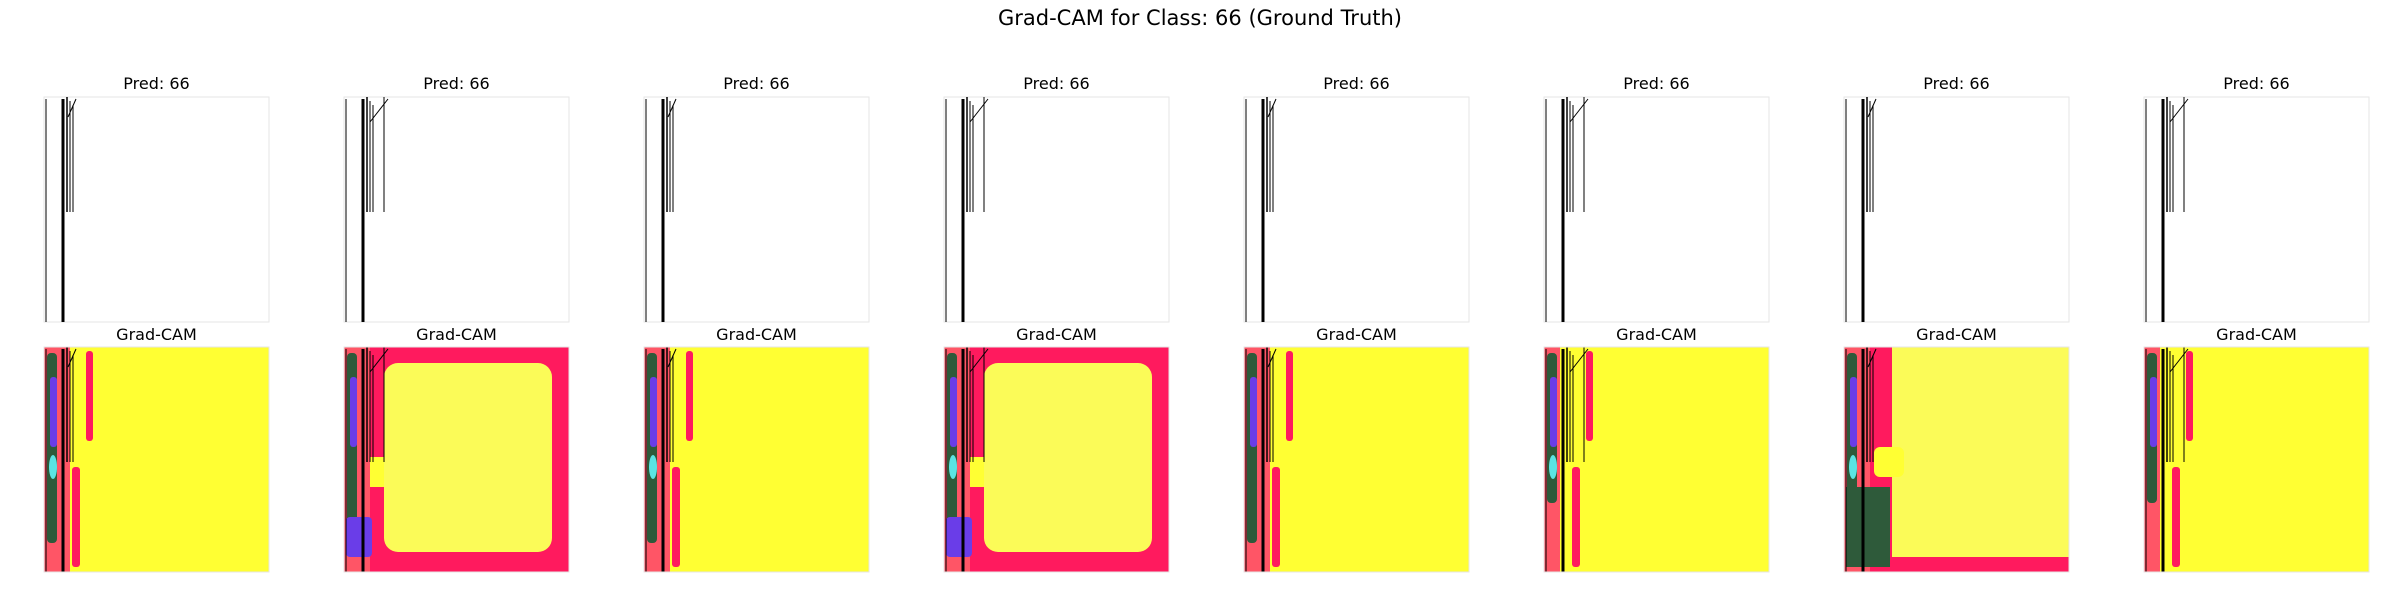  What do you see at coordinates (1200, 18) in the screenshot?
I see `figure-title: Grad-CAM for Class: 66 (Ground Truth)` at bounding box center [1200, 18].